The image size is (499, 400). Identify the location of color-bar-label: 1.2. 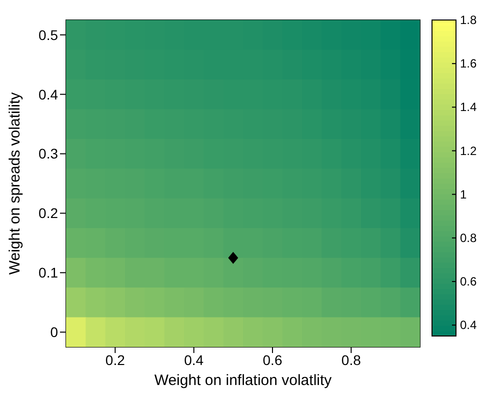
(469, 151).